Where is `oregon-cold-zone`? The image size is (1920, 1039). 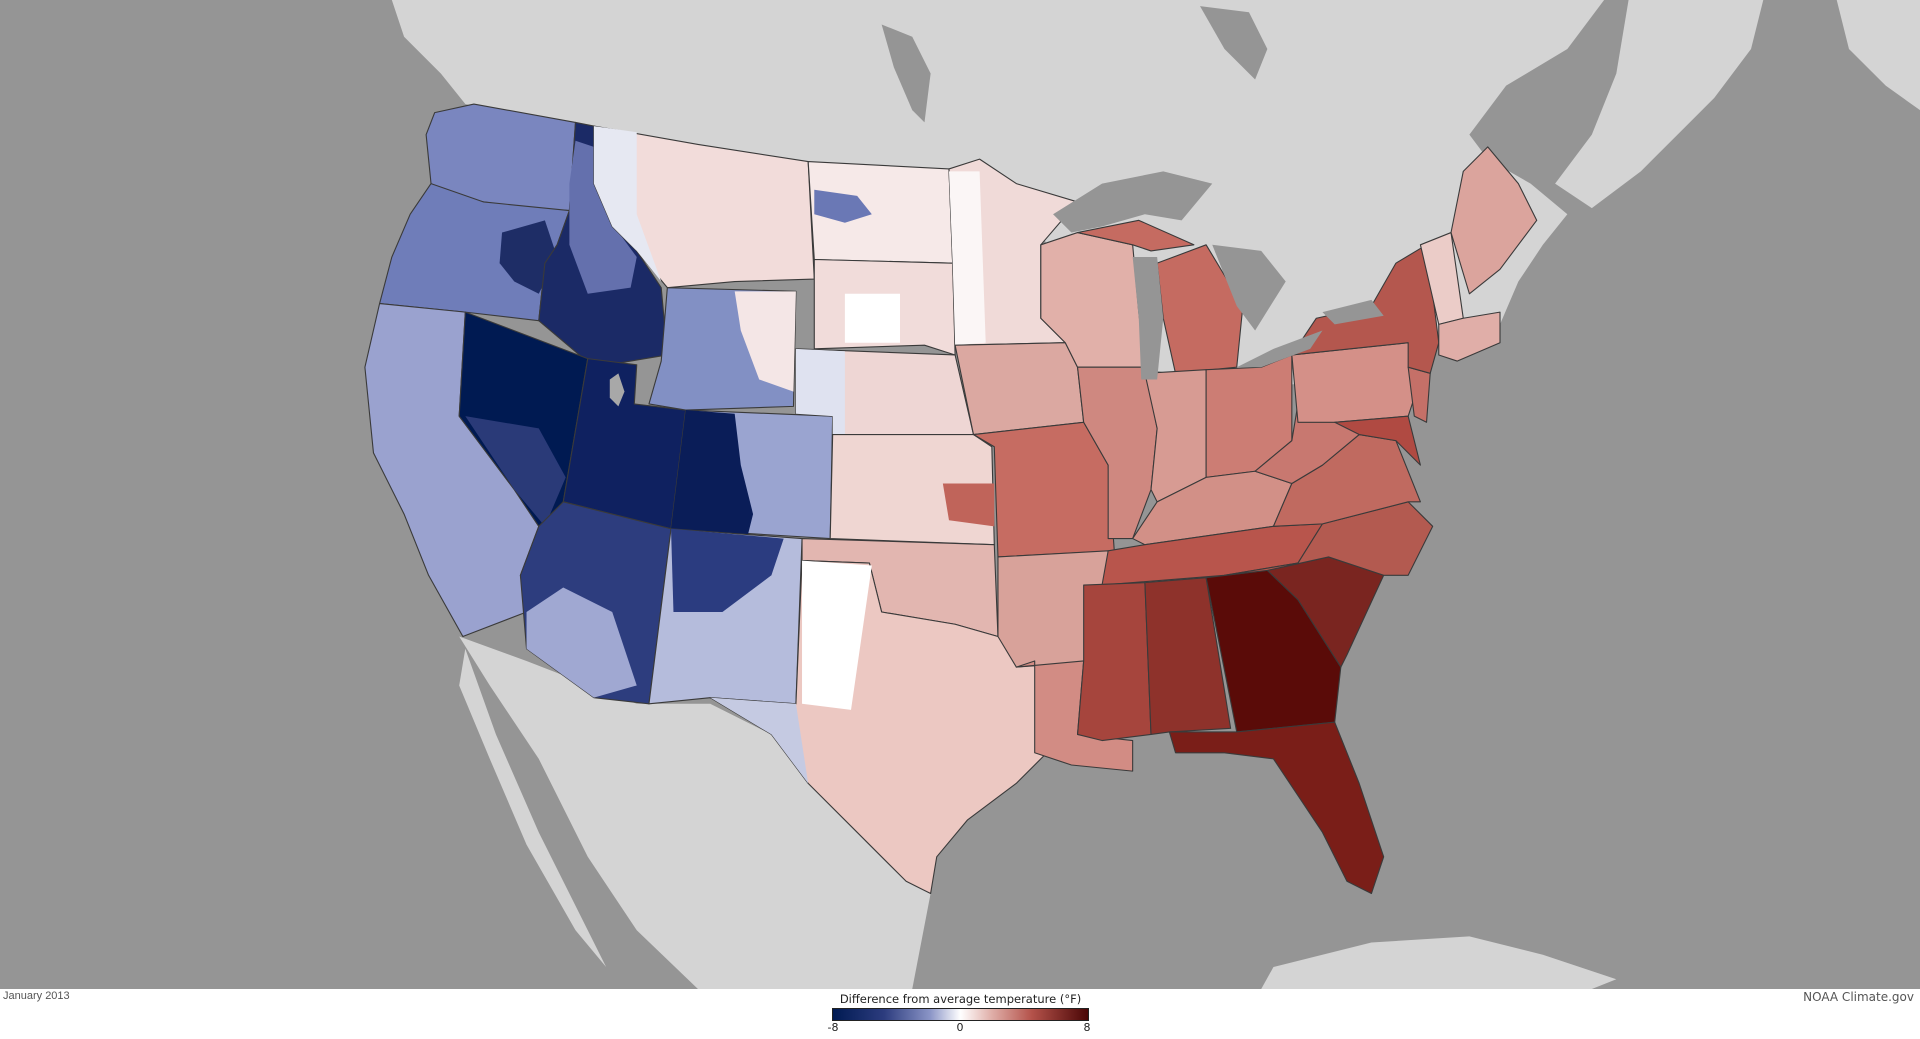 oregon-cold-zone is located at coordinates (528, 257).